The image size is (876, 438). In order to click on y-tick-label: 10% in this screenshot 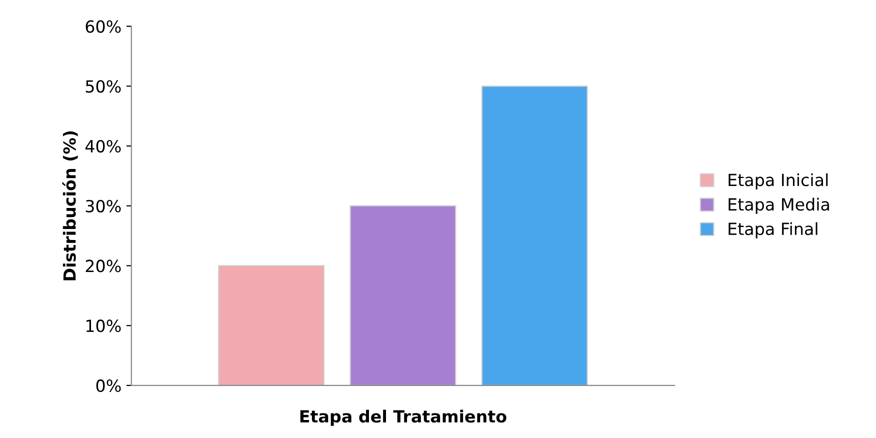, I will do `click(103, 326)`.